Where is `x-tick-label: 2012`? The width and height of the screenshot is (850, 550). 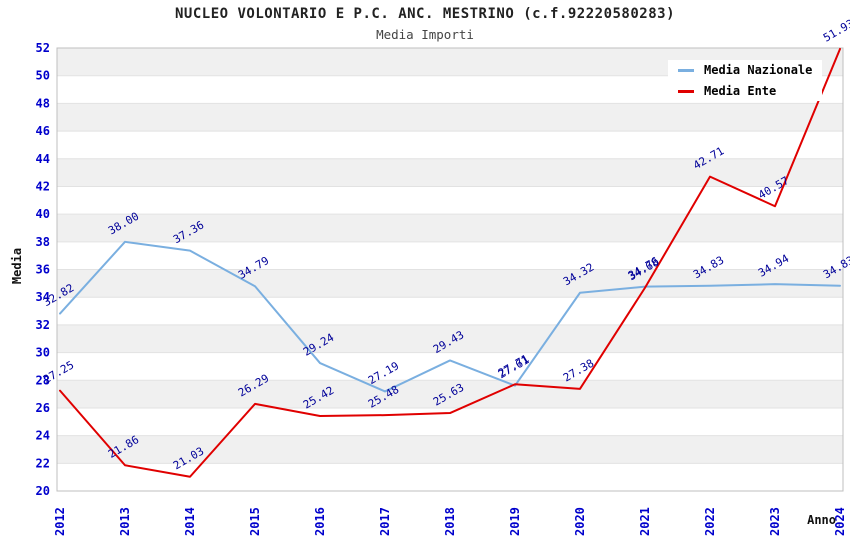
x-tick-label: 2012 is located at coordinates (60, 521).